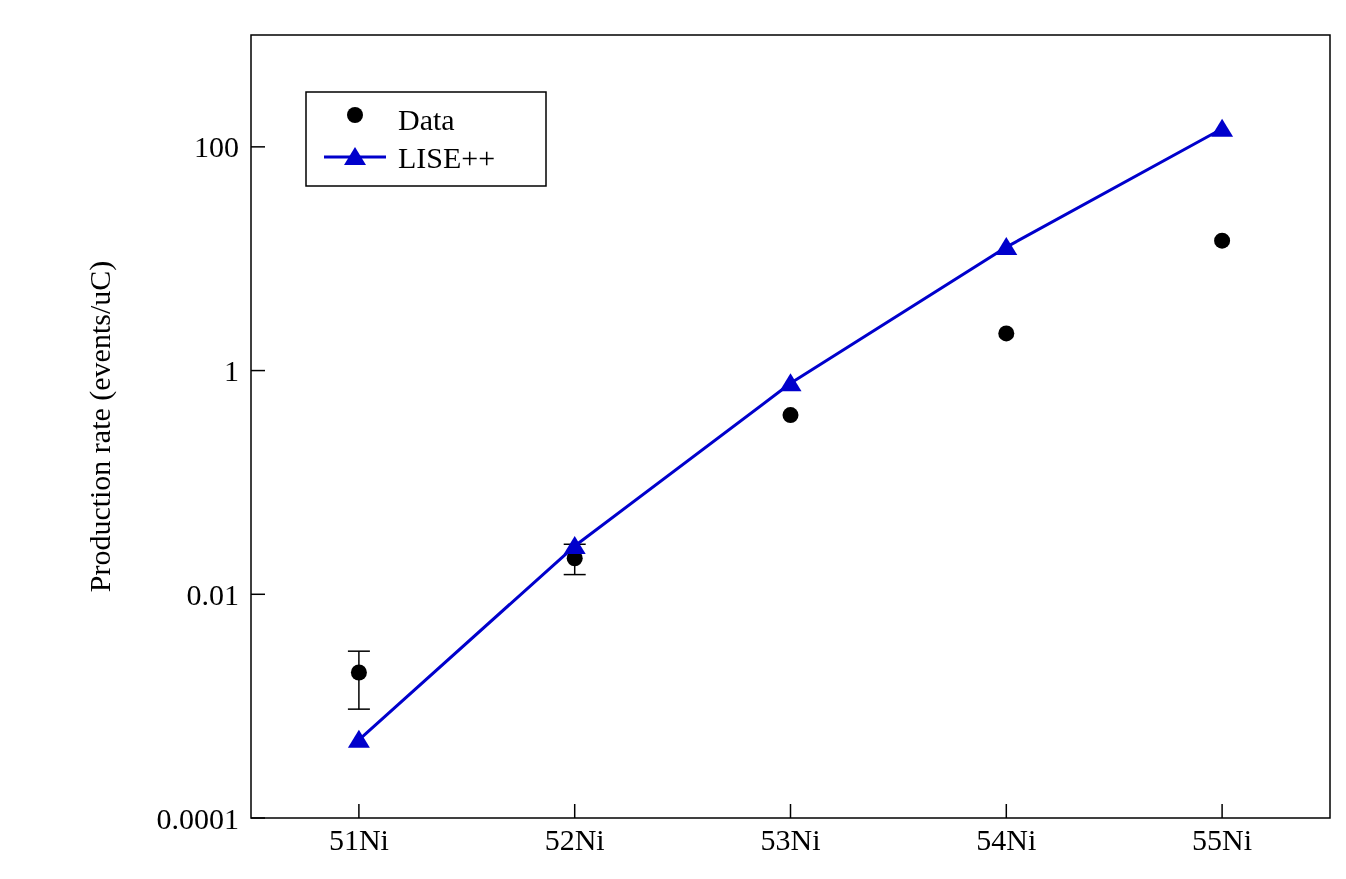 Image resolution: width=1346 pixels, height=879 pixels. Describe the element at coordinates (447, 157) in the screenshot. I see `legend-label: LISE++` at that location.